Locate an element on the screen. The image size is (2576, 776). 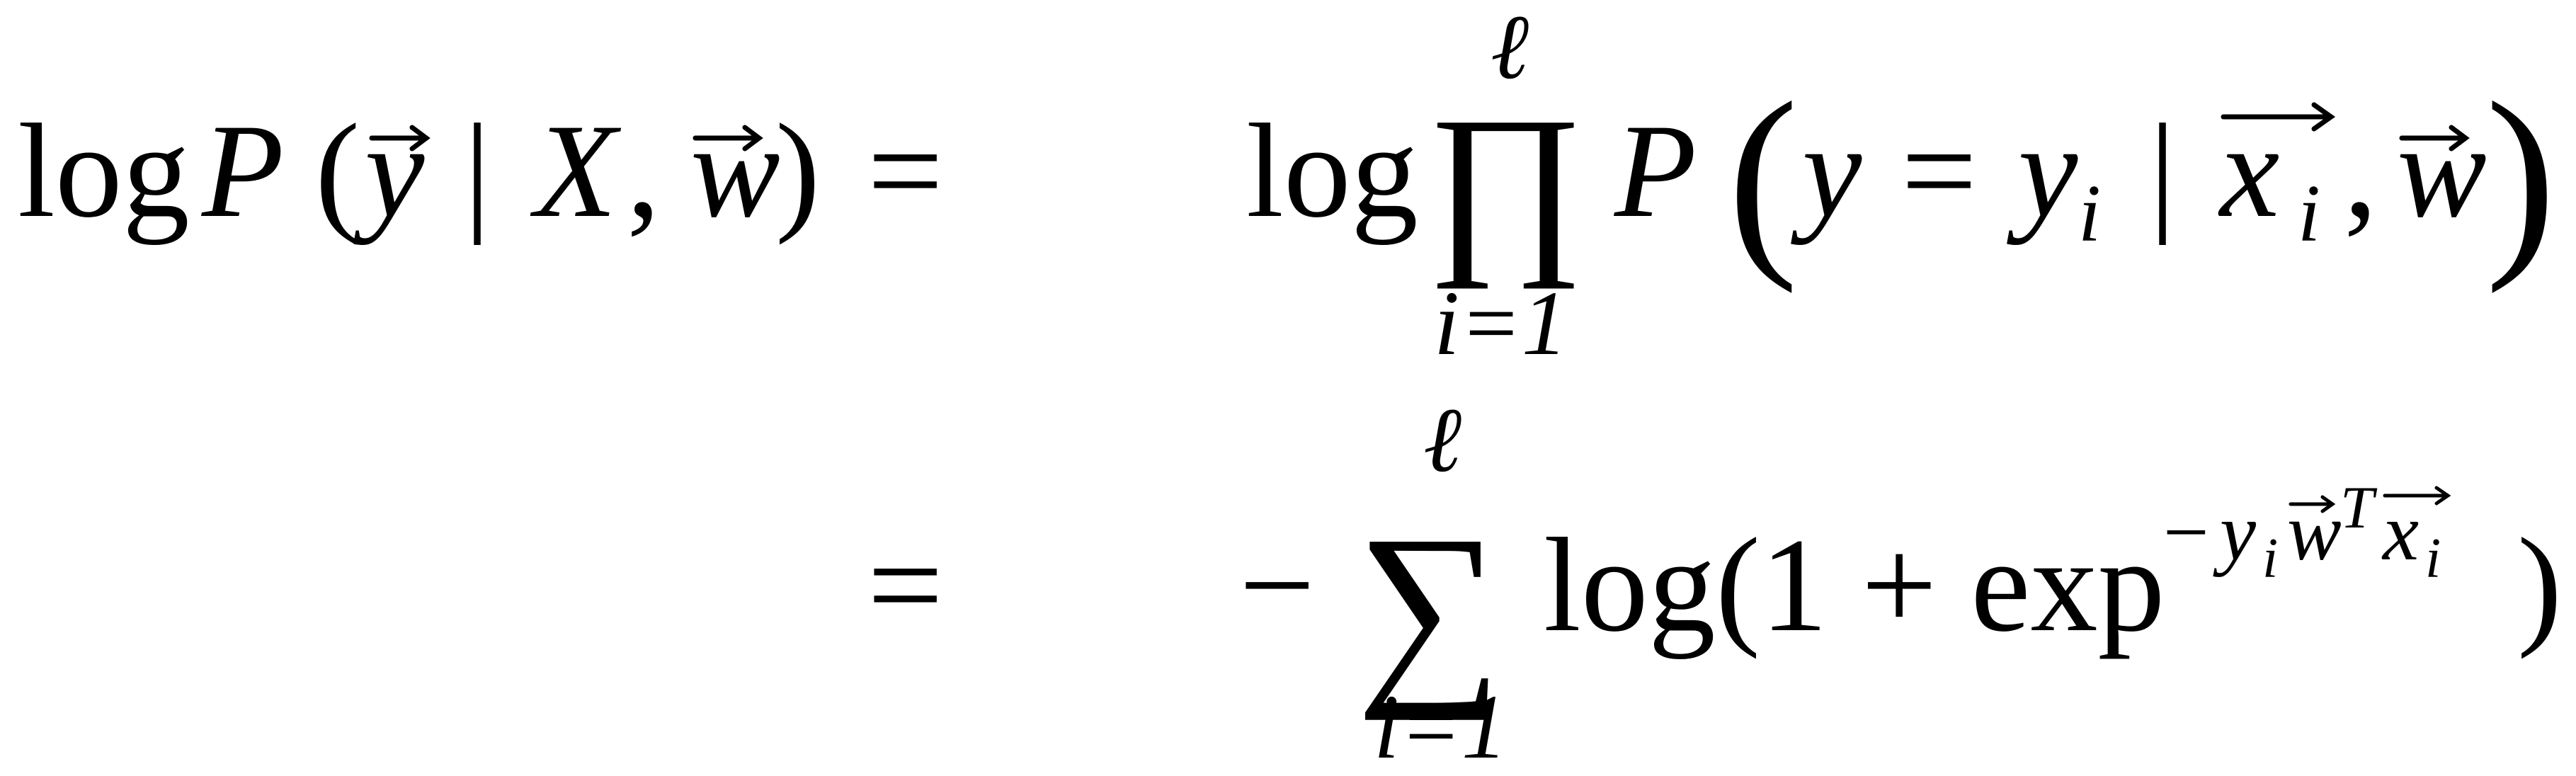
lhs-comma: , is located at coordinates (644, 172).